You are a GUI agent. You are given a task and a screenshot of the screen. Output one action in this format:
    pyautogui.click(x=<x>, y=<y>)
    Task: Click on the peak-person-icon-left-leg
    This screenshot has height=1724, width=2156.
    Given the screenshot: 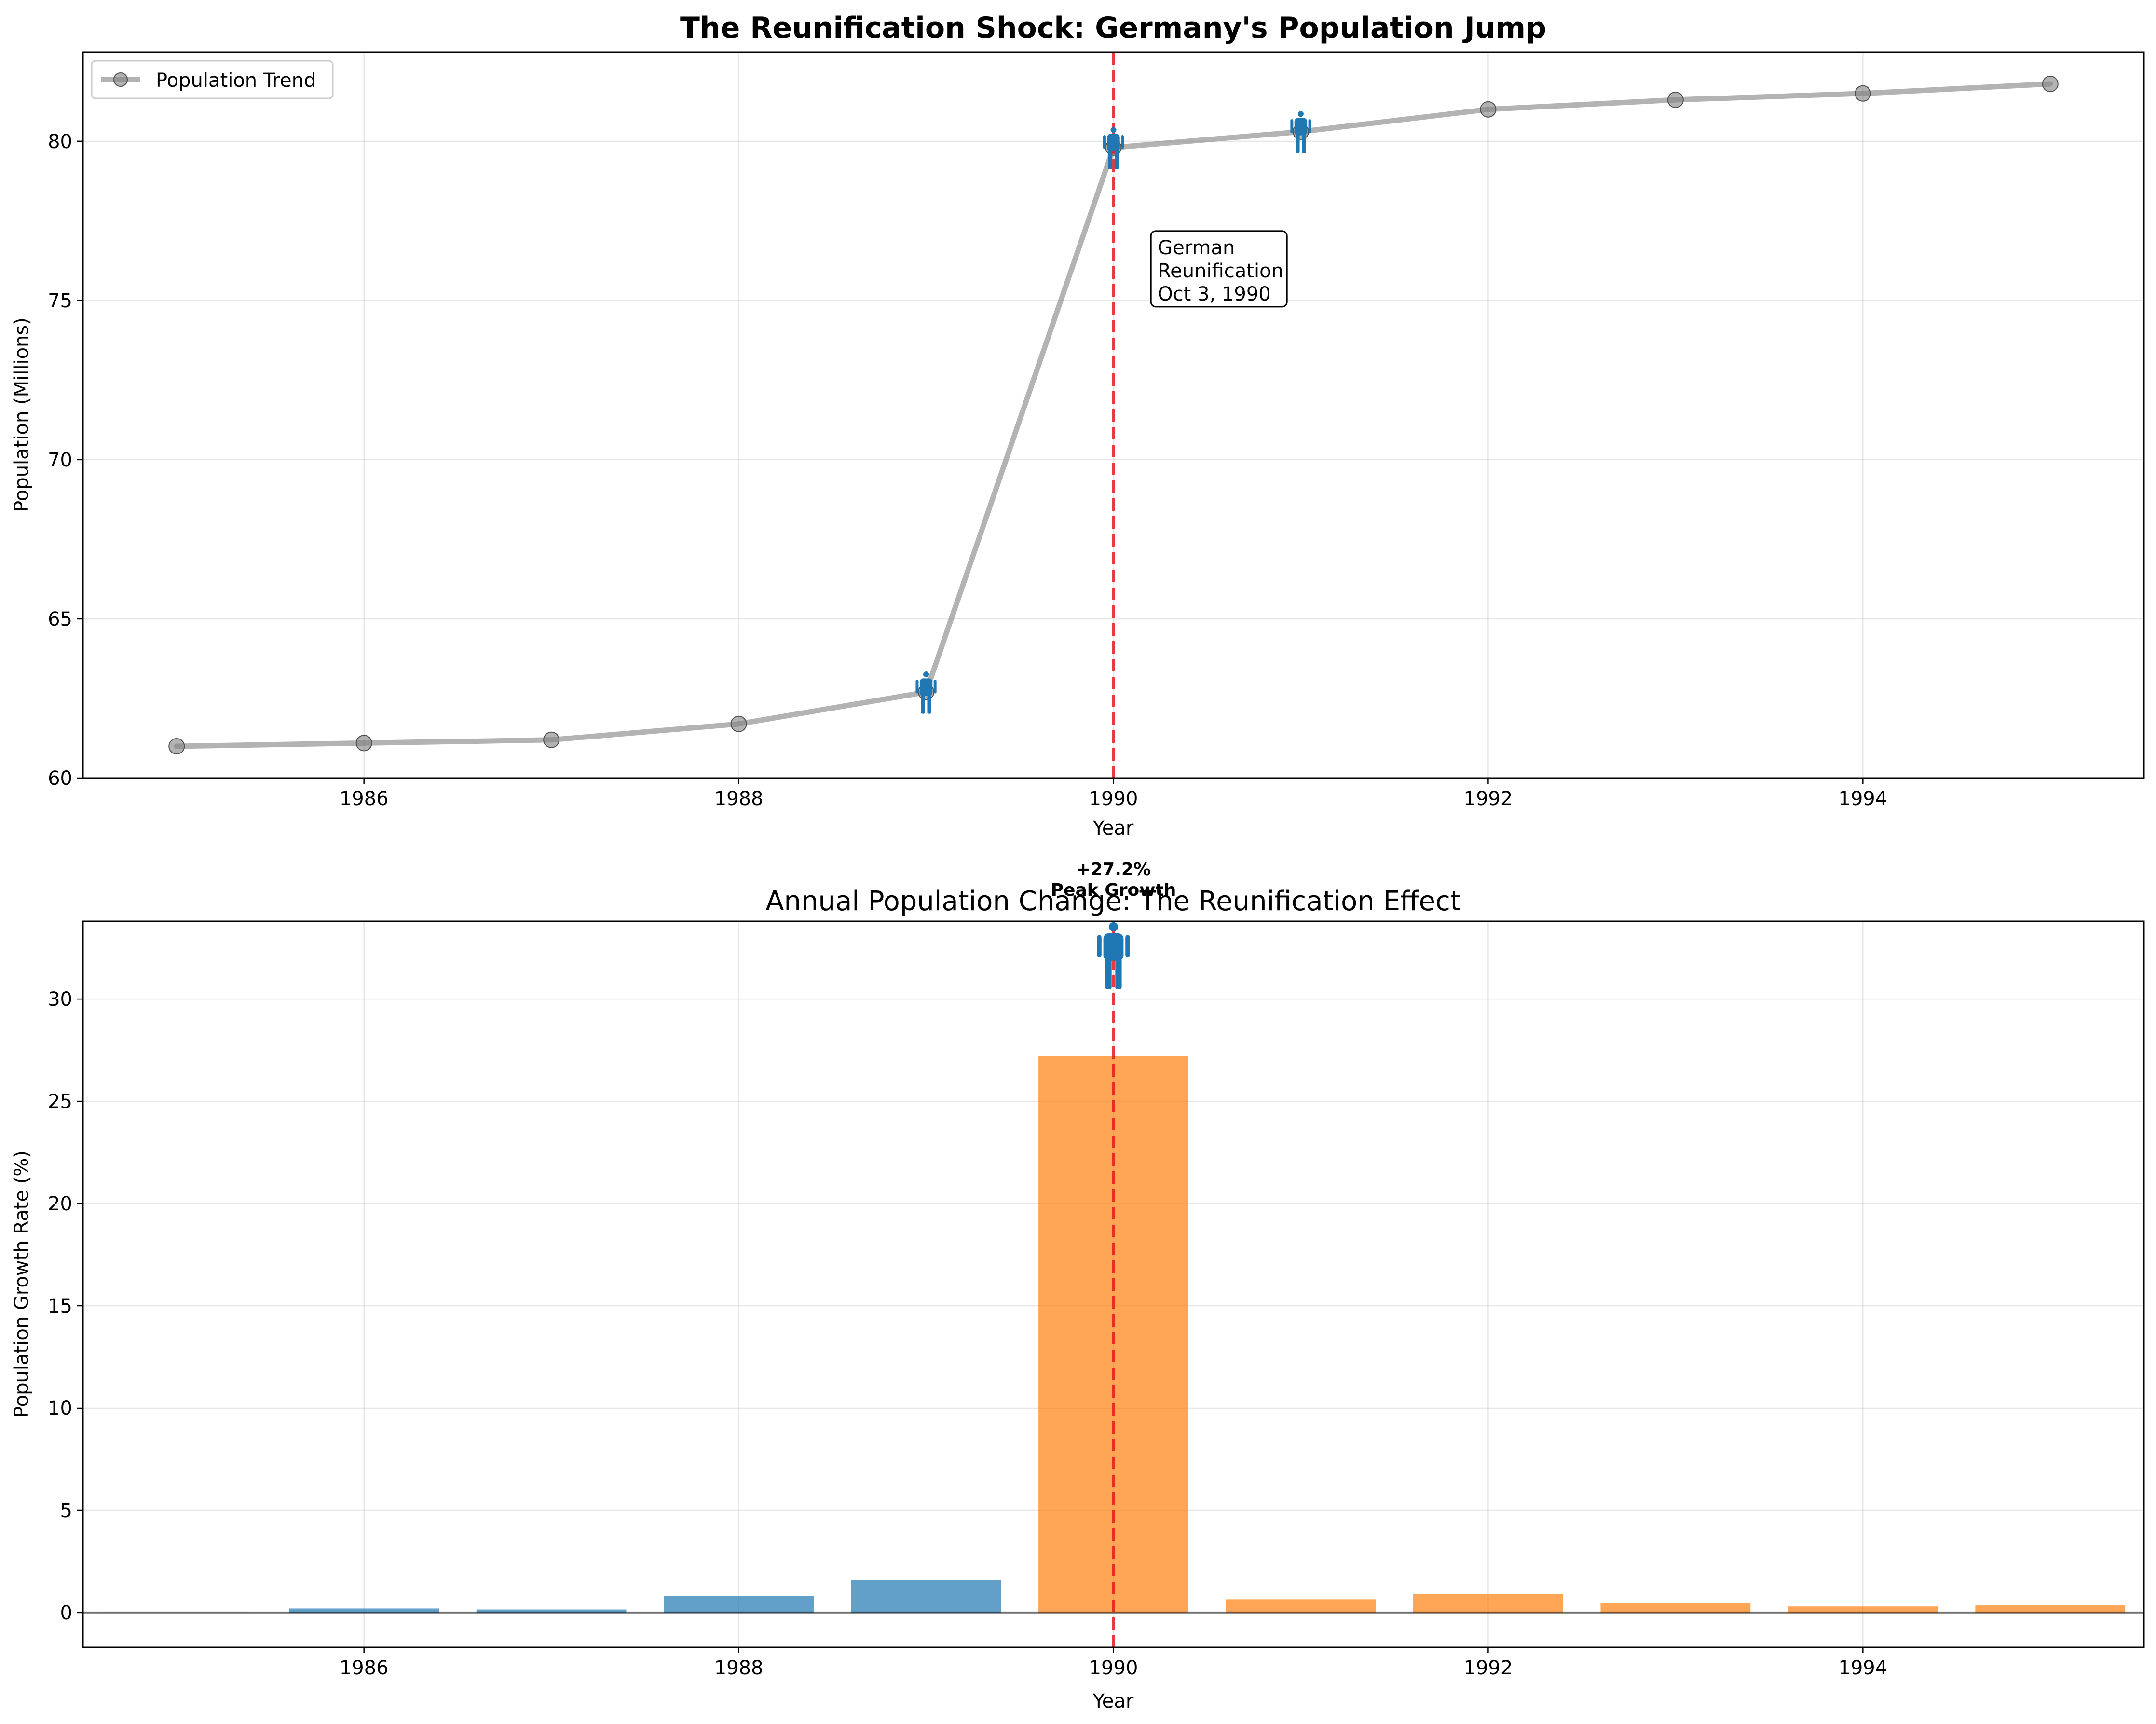 What is the action you would take?
    pyautogui.click(x=1108, y=974)
    